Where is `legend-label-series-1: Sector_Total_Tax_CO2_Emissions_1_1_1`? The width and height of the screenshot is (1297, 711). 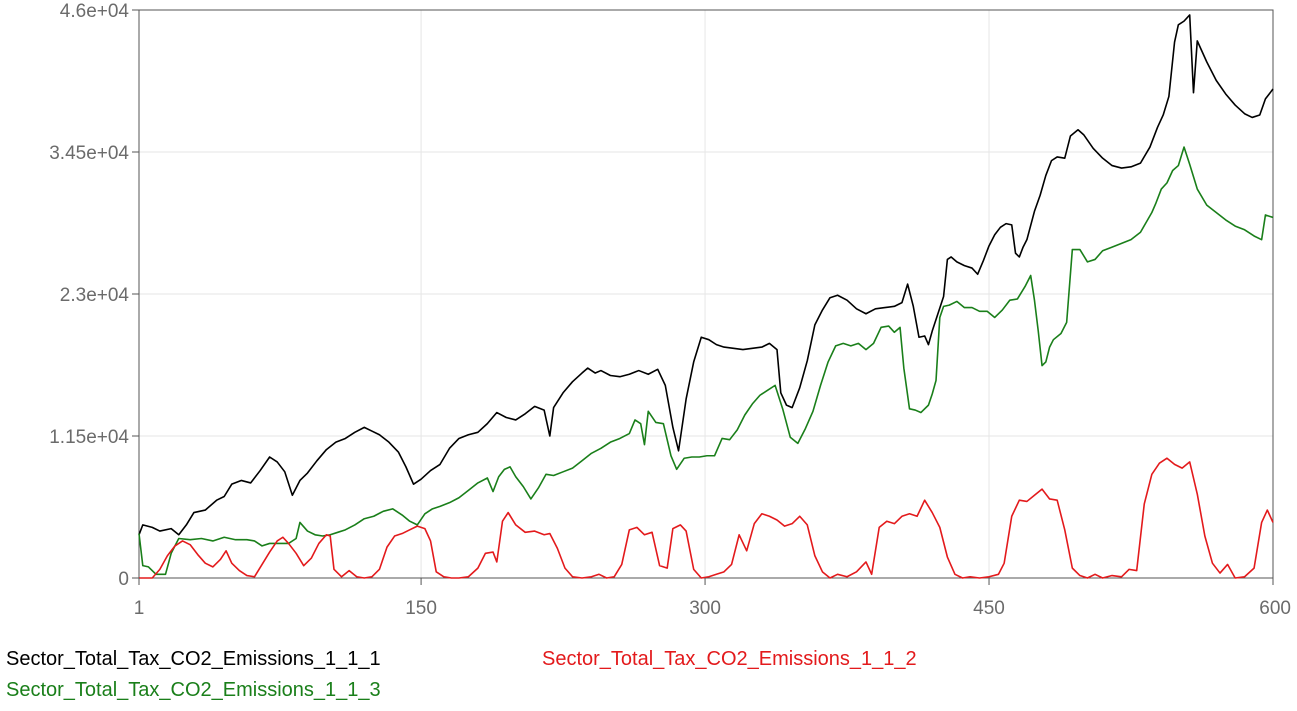
legend-label-series-1: Sector_Total_Tax_CO2_Emissions_1_1_1 is located at coordinates (193, 659).